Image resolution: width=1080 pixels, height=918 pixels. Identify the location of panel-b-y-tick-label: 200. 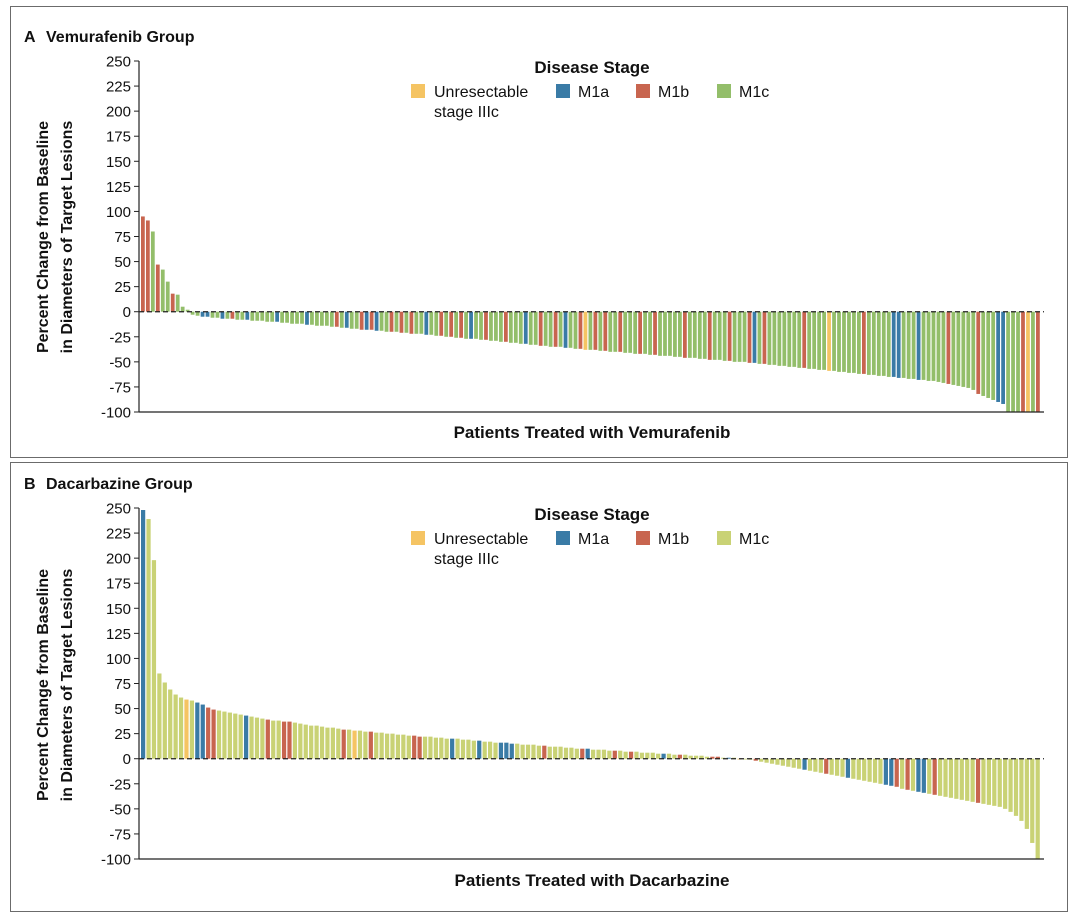
(118, 559).